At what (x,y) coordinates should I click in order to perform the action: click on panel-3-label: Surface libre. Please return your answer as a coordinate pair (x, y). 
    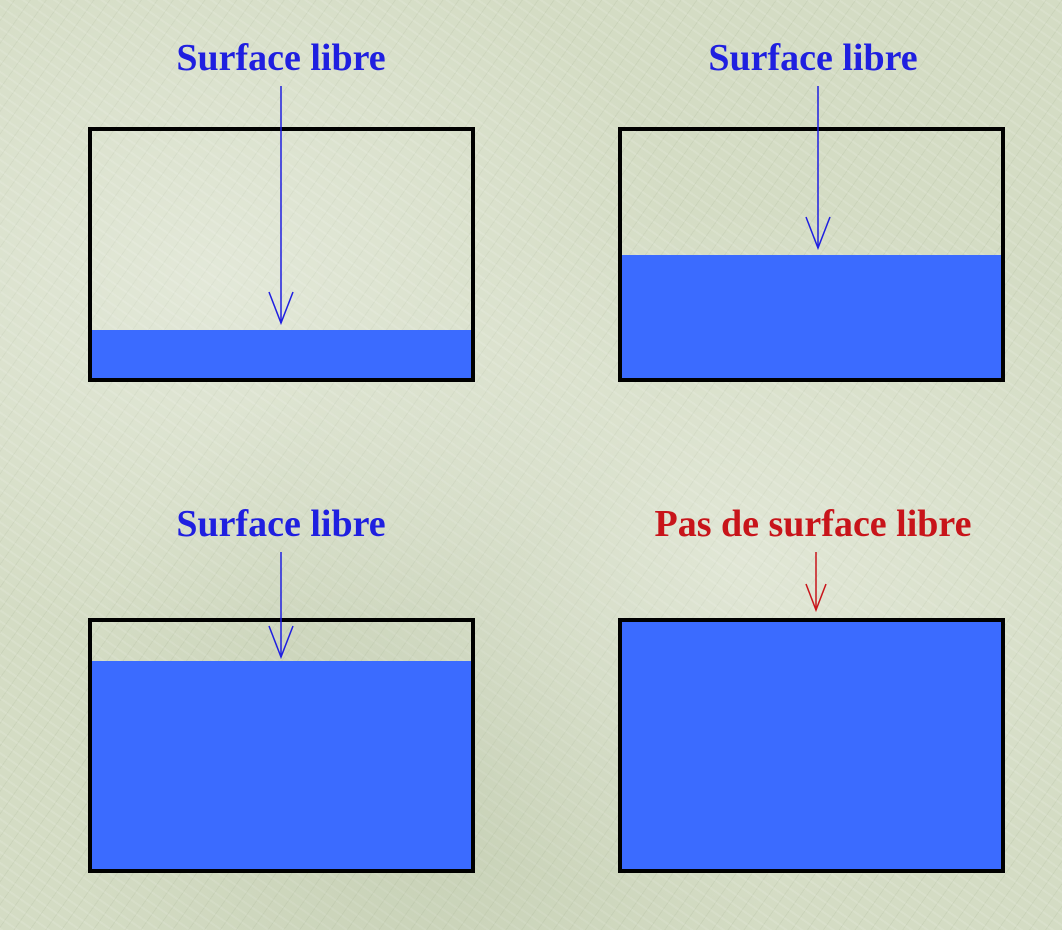
    Looking at the image, I should click on (280, 524).